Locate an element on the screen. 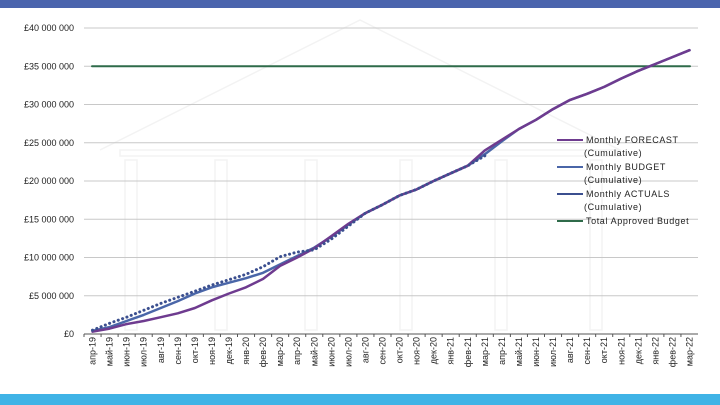 Image resolution: width=720 pixels, height=405 pixels. x-tick-label: мар-22 is located at coordinates (689, 351).